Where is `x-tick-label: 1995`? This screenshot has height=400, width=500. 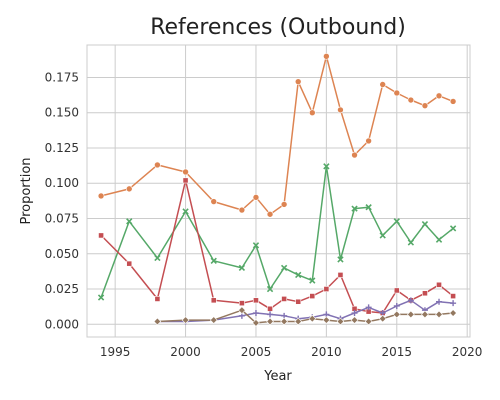 x-tick-label: 1995 is located at coordinates (115, 352).